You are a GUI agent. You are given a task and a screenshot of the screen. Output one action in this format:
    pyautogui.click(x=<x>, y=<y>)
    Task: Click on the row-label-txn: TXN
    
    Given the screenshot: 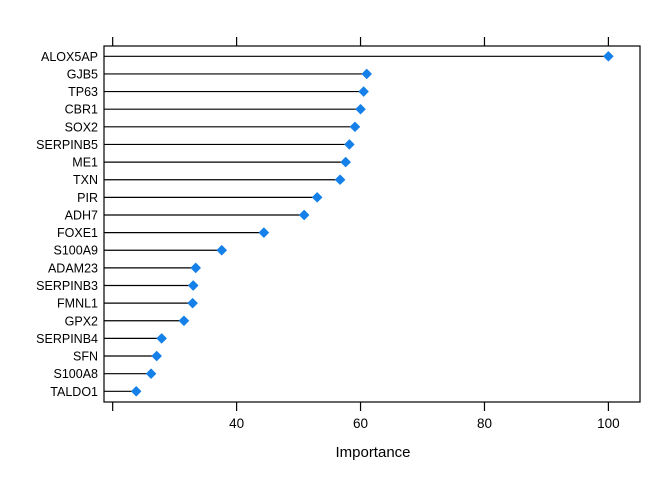 What is the action you would take?
    pyautogui.click(x=85, y=180)
    